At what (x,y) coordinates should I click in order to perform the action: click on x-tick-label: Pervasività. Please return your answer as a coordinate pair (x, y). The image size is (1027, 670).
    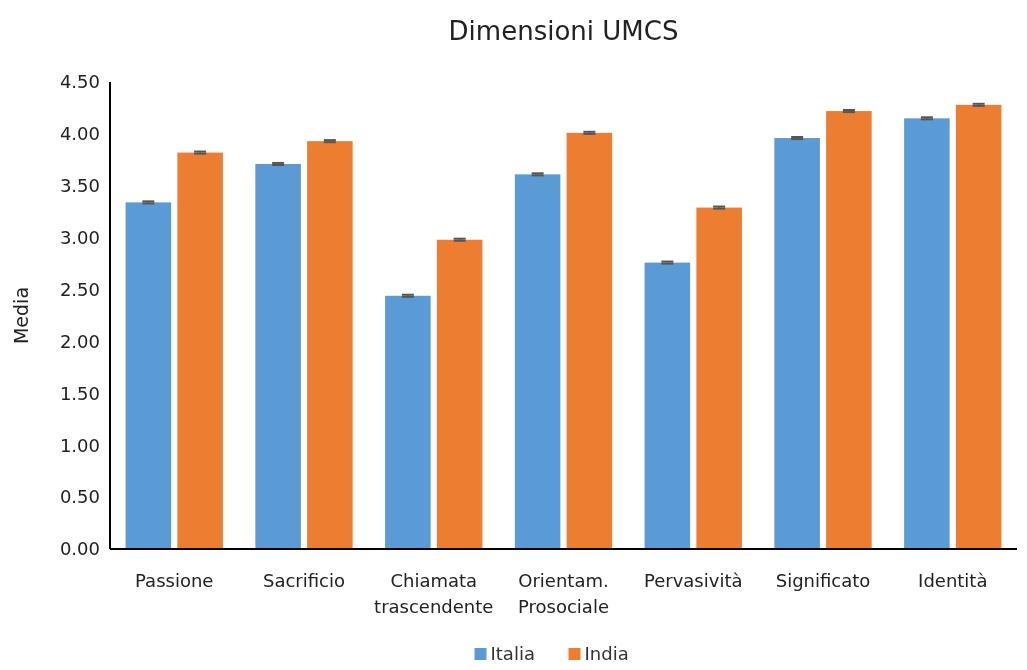
    Looking at the image, I should click on (693, 580).